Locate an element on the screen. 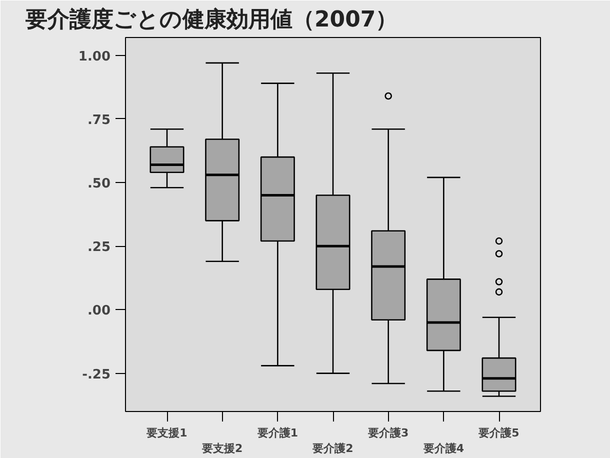 The height and width of the screenshot is (458, 610). y-tick-label: .75 is located at coordinates (98, 120).